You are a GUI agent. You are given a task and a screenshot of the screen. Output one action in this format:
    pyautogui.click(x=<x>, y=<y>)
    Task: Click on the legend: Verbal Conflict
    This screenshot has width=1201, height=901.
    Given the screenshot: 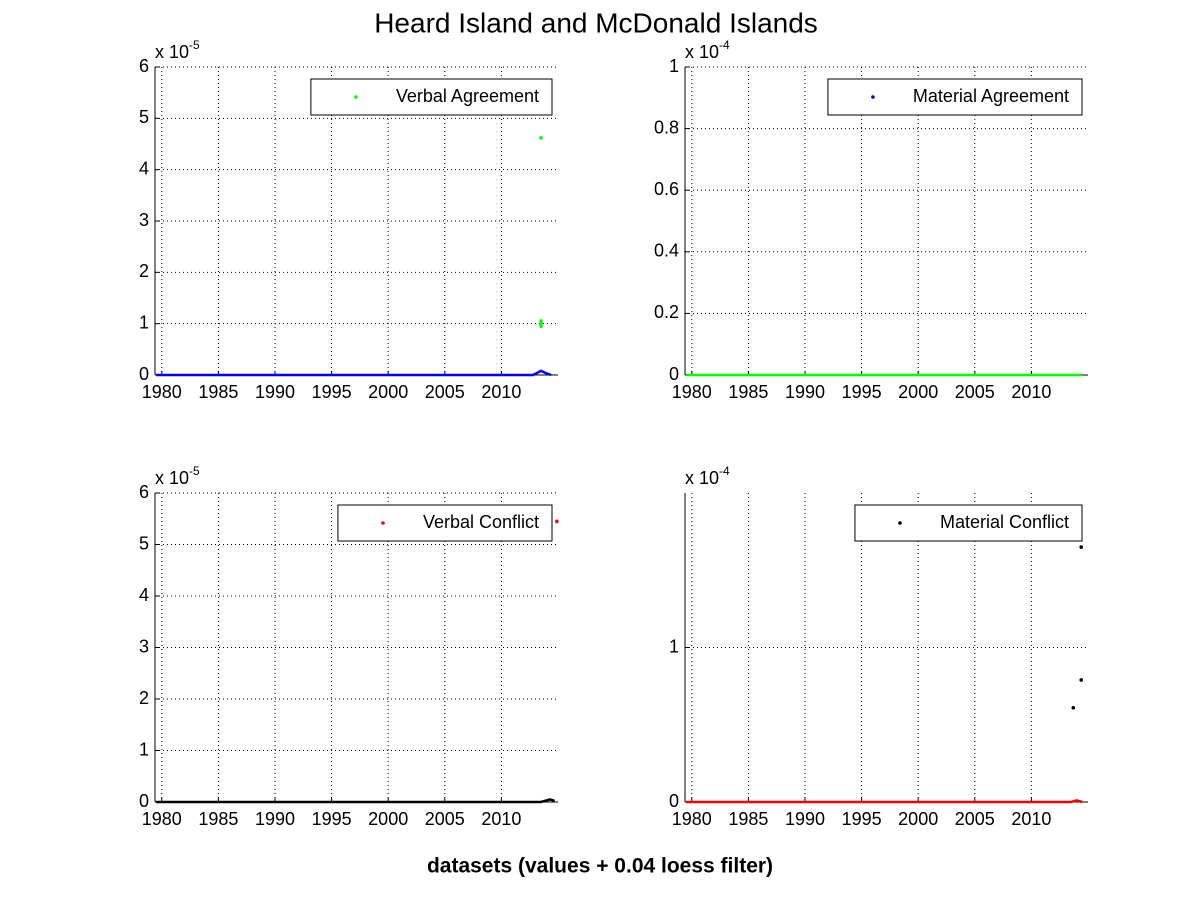 What is the action you would take?
    pyautogui.click(x=445, y=523)
    